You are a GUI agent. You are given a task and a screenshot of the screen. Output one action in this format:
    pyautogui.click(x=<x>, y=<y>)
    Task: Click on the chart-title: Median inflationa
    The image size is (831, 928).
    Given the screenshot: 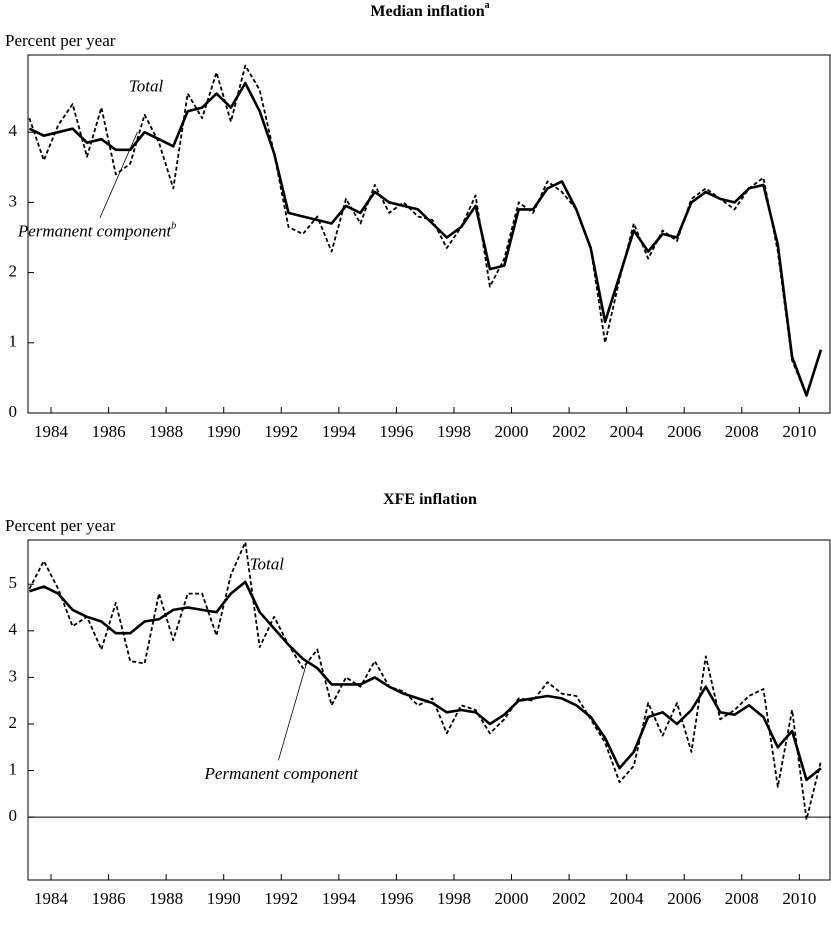 What is the action you would take?
    pyautogui.click(x=429, y=9)
    